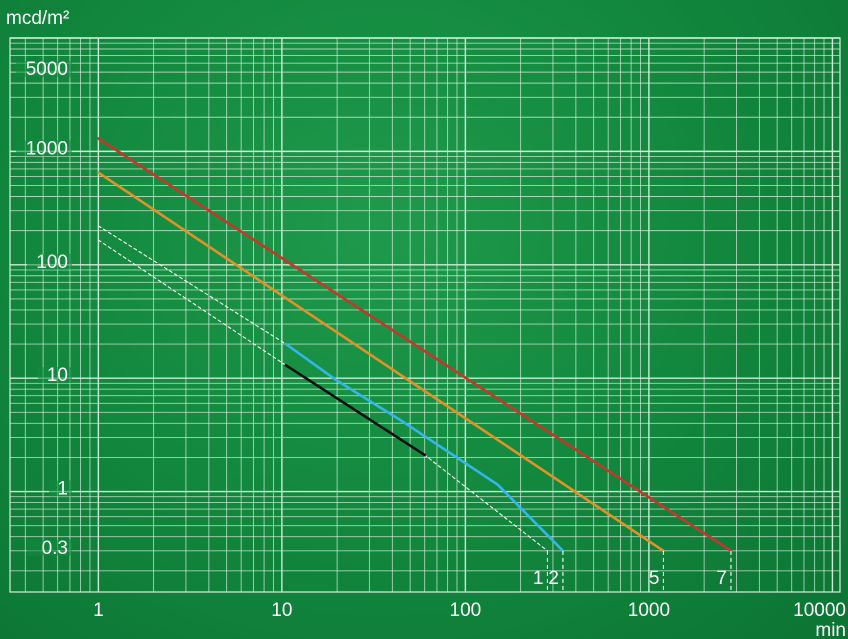 Image resolution: width=848 pixels, height=639 pixels. What do you see at coordinates (538, 578) in the screenshot?
I see `end-marker-label: 1` at bounding box center [538, 578].